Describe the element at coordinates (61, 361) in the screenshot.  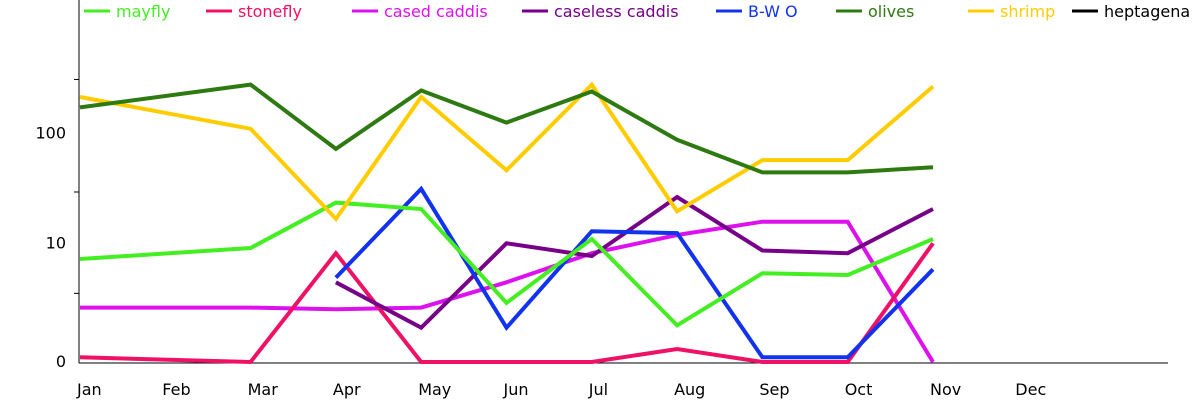
I see `y-tick-label: 0` at that location.